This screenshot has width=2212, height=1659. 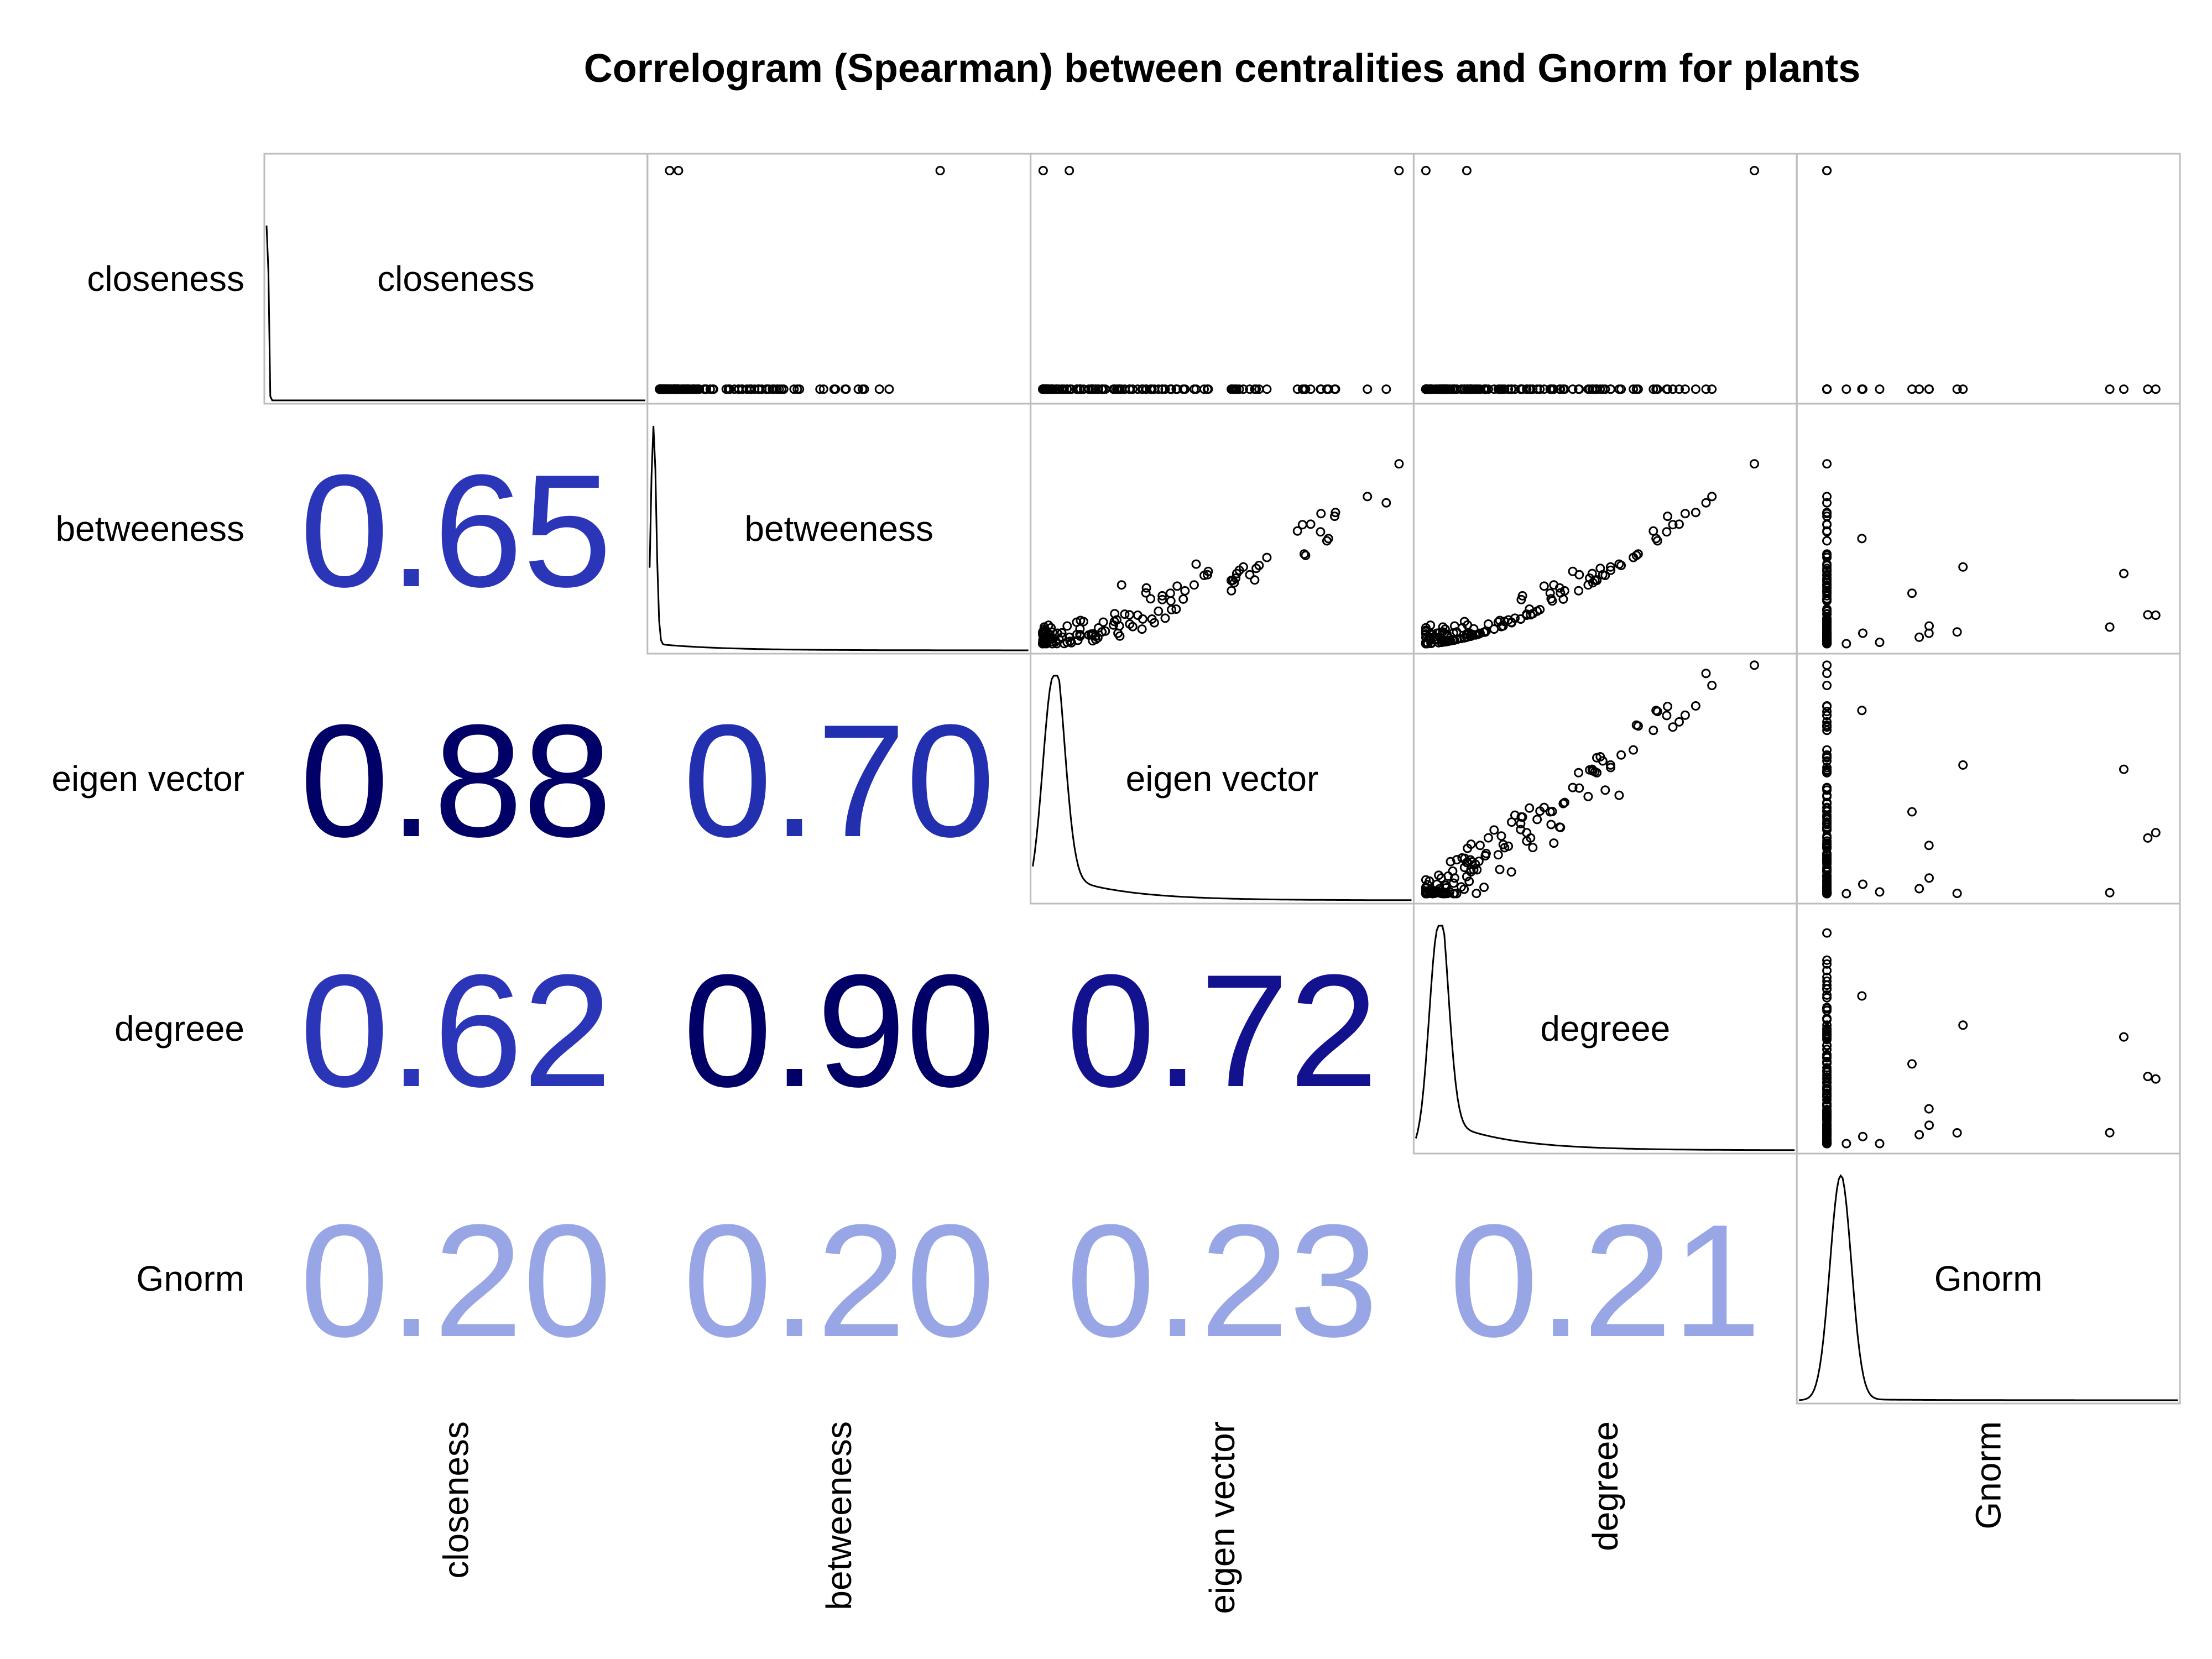 I want to click on density-curve-gnorm, so click(x=1989, y=1288).